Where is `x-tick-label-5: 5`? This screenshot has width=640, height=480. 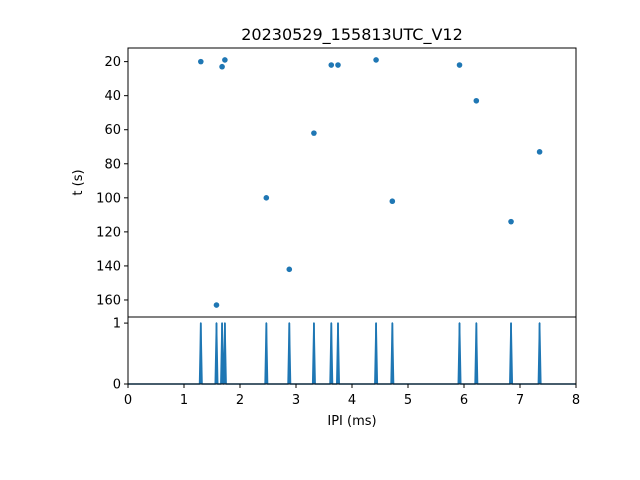 x-tick-label-5: 5 is located at coordinates (408, 400).